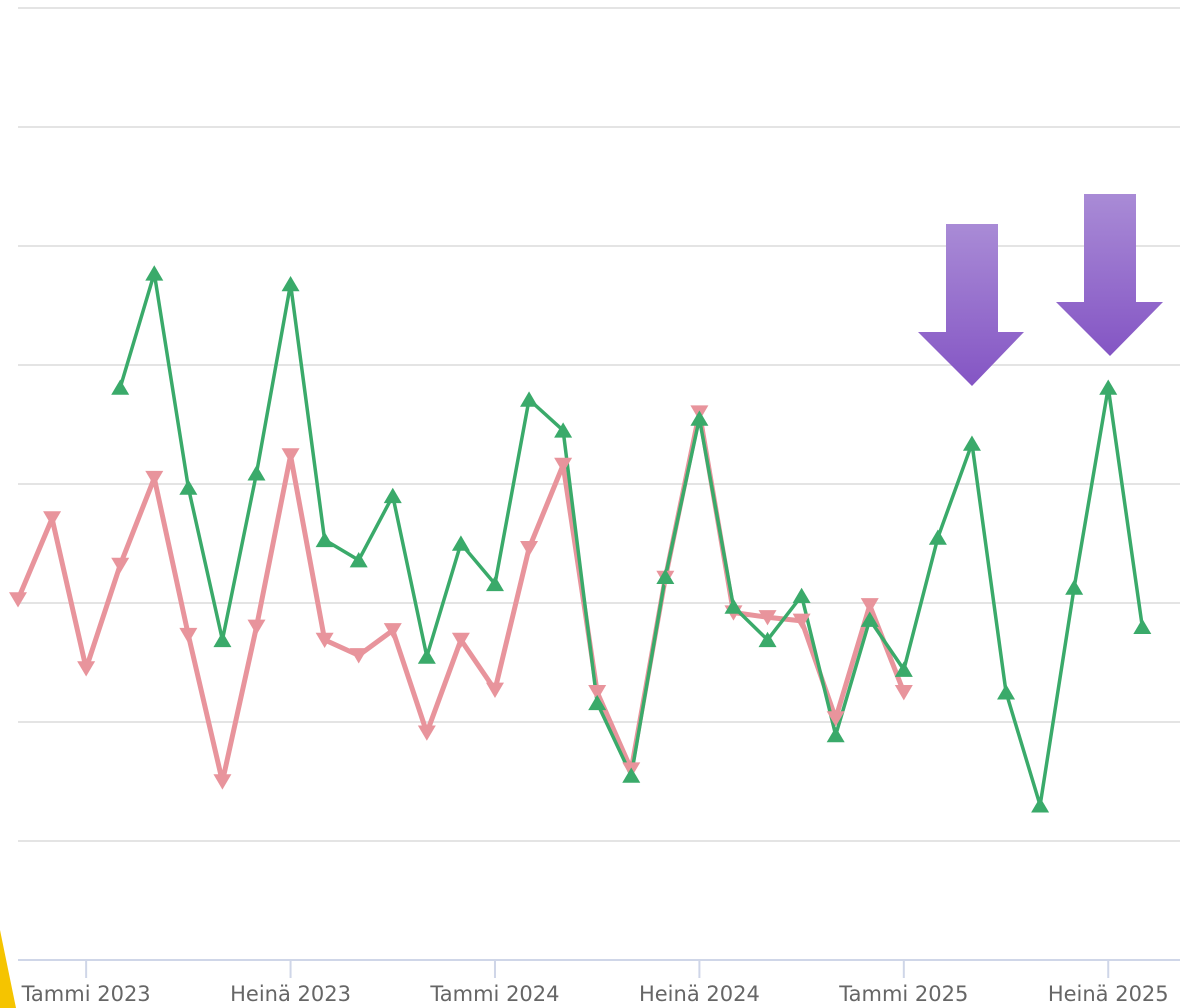  Describe the element at coordinates (903, 994) in the screenshot. I see `x-tick-label: Tammi 2025` at that location.